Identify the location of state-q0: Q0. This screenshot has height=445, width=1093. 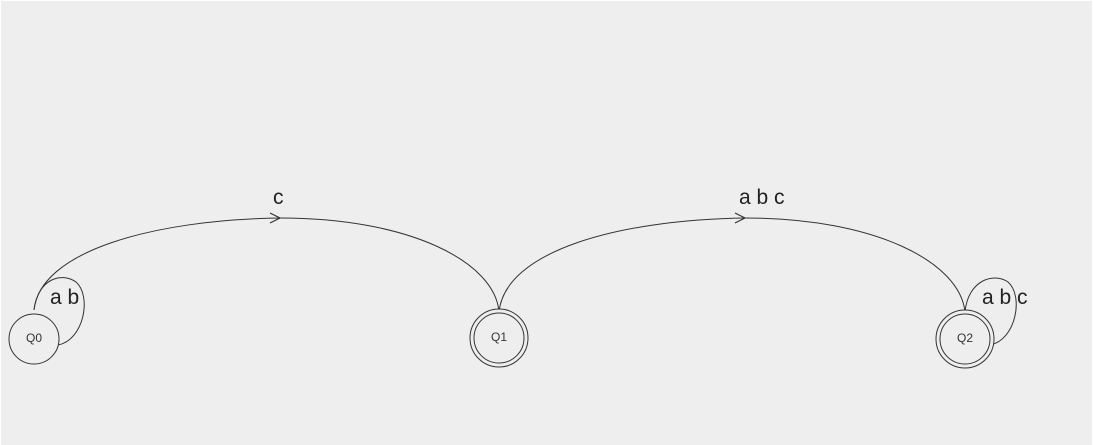
(34, 339).